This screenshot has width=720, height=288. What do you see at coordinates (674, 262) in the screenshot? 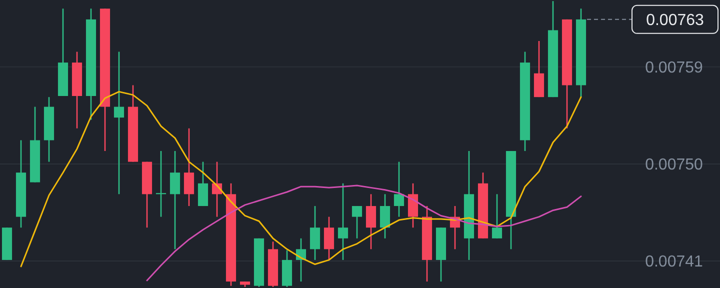
I see `y-tick-label: 0.00741` at bounding box center [674, 262].